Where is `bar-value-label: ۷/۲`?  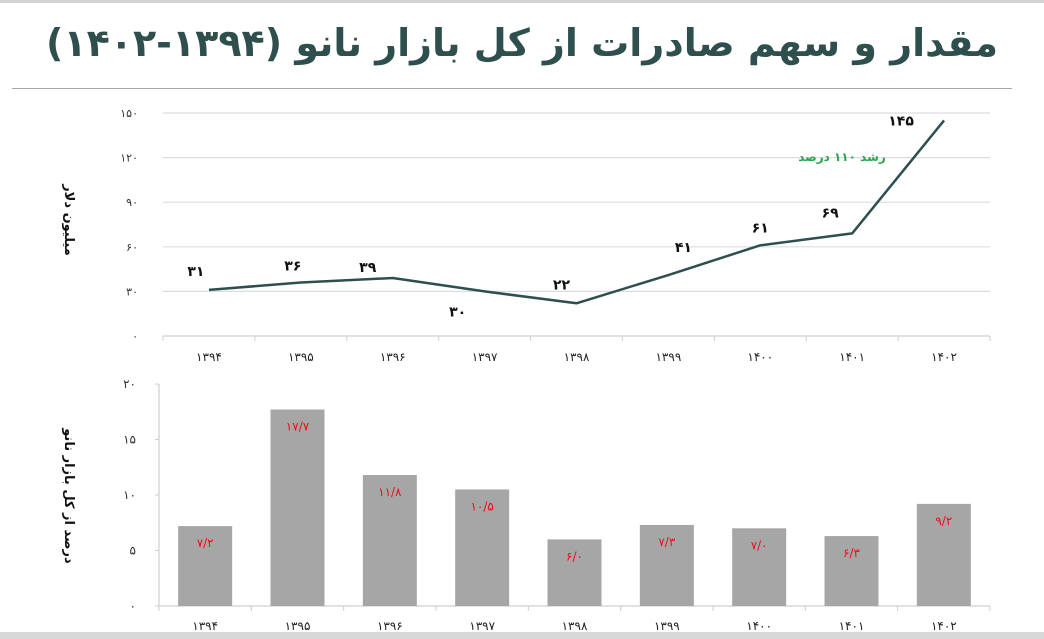 bar-value-label: ۷/۲ is located at coordinates (205, 543).